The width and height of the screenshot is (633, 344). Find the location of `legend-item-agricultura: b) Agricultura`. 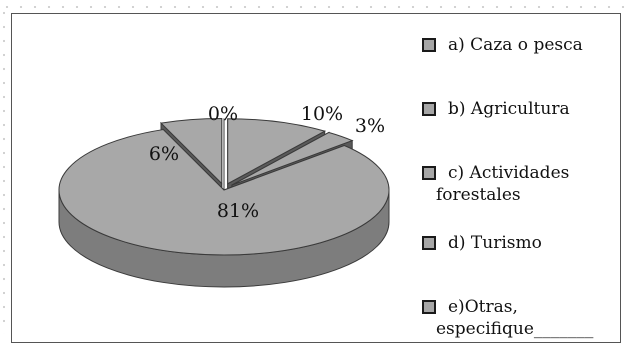

legend-item-agricultura: b) Agricultura is located at coordinates (496, 109).